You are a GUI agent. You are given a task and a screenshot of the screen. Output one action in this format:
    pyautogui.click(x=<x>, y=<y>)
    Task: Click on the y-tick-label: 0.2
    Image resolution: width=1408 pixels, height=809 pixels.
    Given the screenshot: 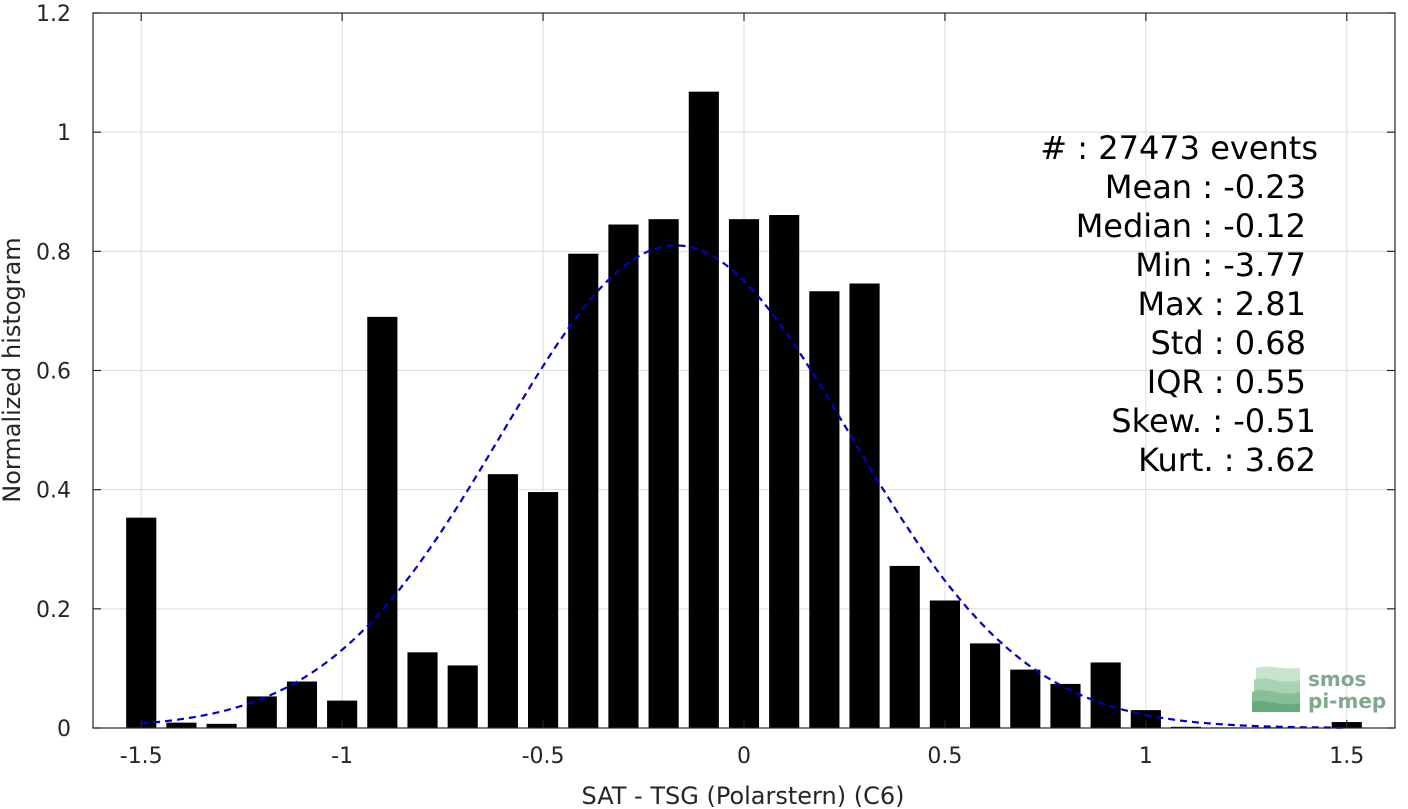 What is the action you would take?
    pyautogui.click(x=53, y=610)
    